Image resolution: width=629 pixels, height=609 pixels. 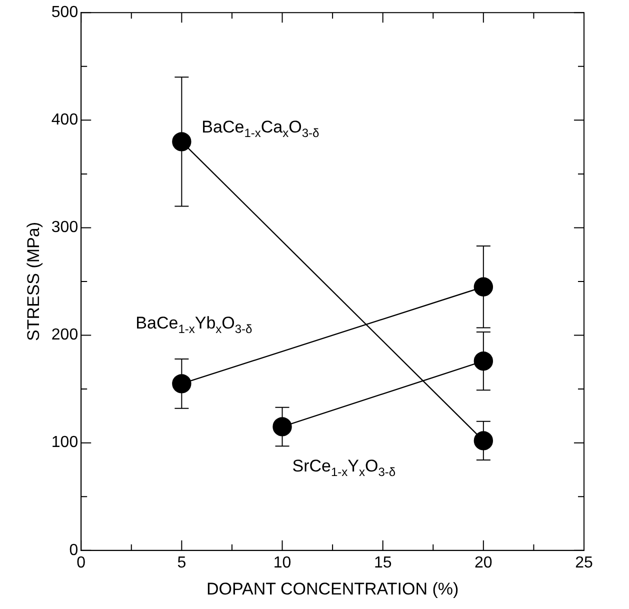 What do you see at coordinates (584, 563) in the screenshot?
I see `x-tick-label: 25` at bounding box center [584, 563].